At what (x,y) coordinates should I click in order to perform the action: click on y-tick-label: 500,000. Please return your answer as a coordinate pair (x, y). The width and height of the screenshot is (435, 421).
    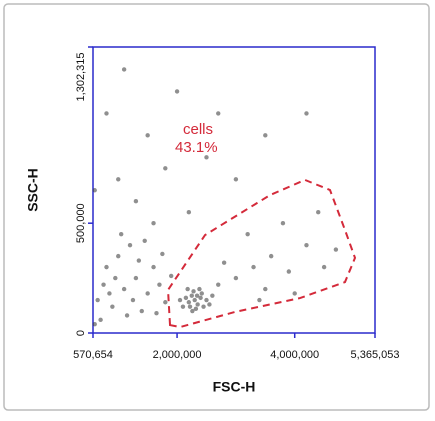
    Looking at the image, I should click on (81, 223).